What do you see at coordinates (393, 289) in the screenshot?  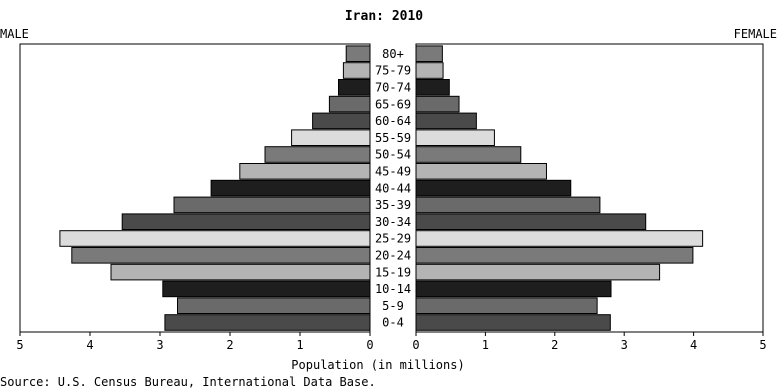 I see `age-label-10-14: 10-14` at bounding box center [393, 289].